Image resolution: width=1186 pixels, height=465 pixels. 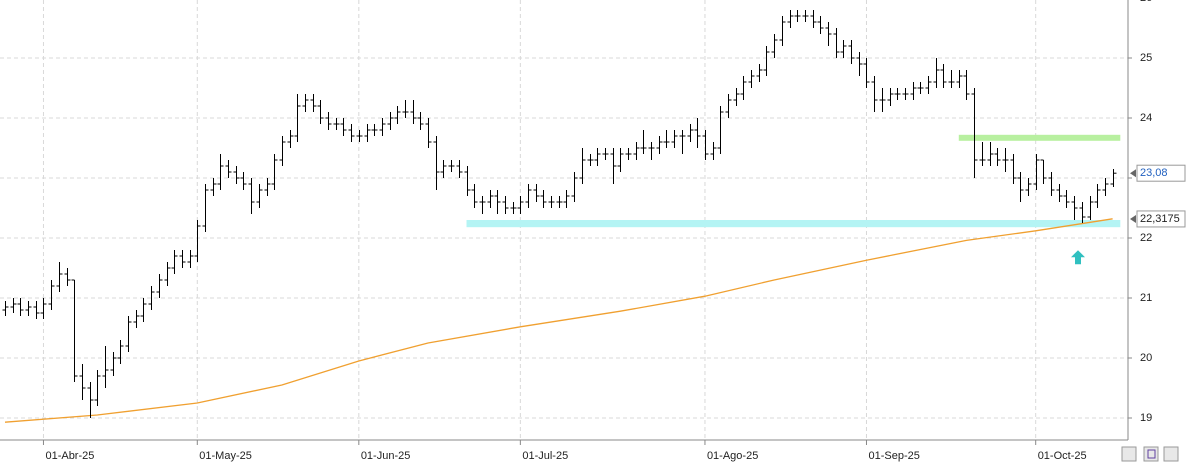 What do you see at coordinates (893, 456) in the screenshot?
I see `x-tick-label: 01-Sep-25` at bounding box center [893, 456].